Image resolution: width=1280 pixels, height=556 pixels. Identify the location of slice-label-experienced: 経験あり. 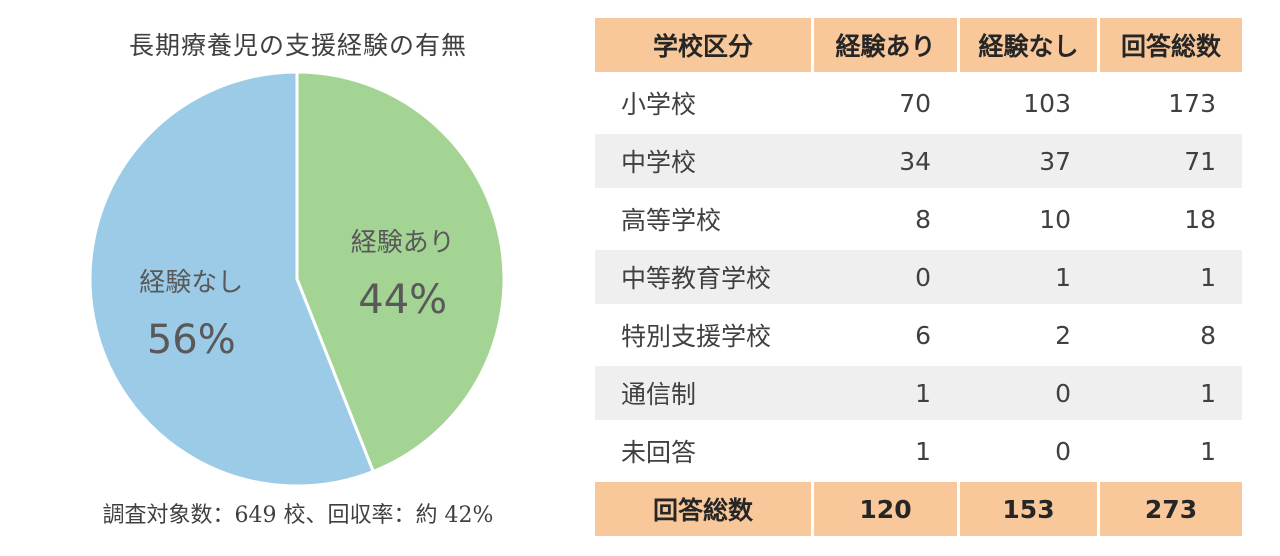
(403, 243).